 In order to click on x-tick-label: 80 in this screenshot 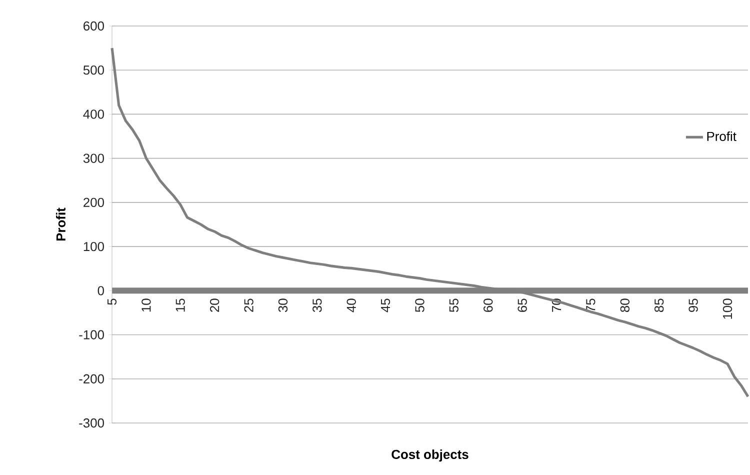, I will do `click(625, 305)`.